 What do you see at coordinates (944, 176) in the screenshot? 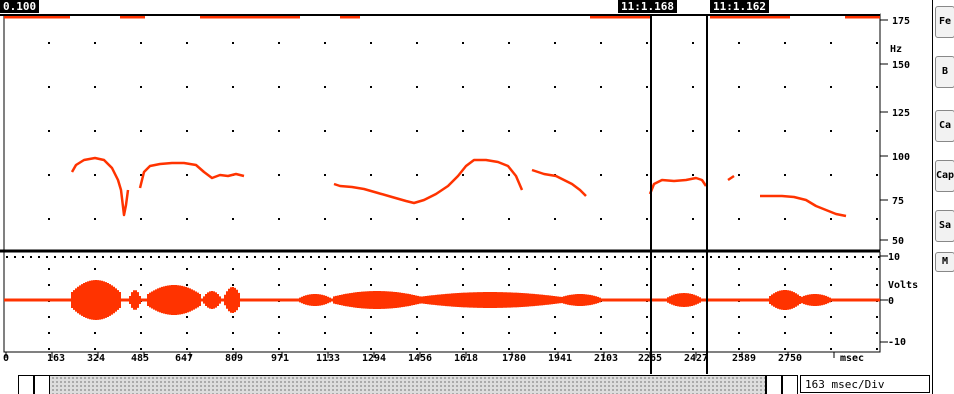
I see `right-button-4: Cap` at bounding box center [944, 176].